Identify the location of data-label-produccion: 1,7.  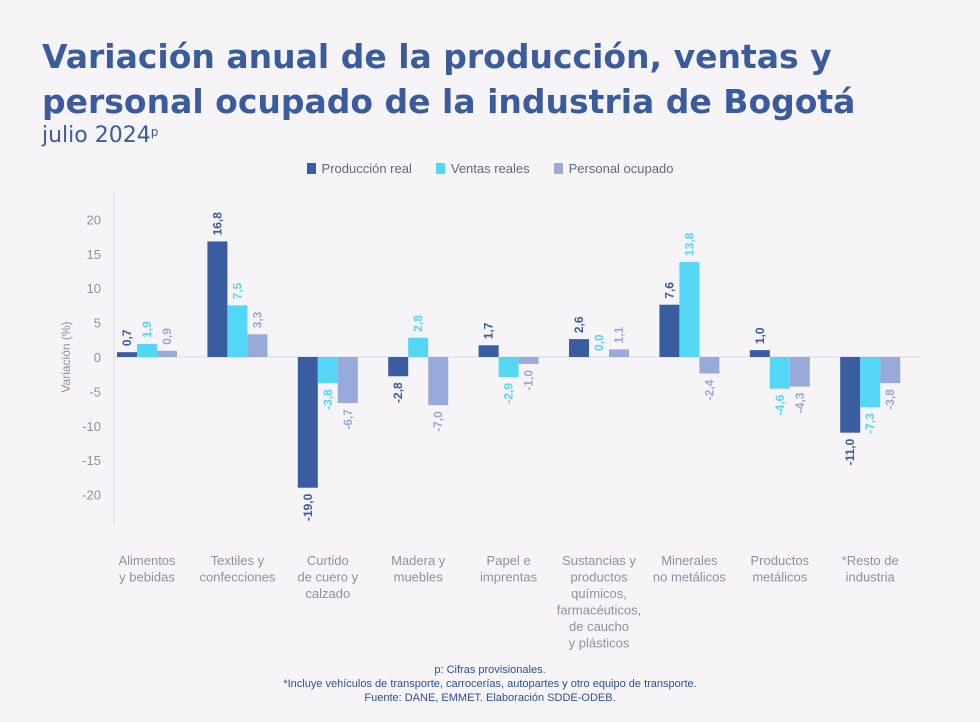
(489, 330).